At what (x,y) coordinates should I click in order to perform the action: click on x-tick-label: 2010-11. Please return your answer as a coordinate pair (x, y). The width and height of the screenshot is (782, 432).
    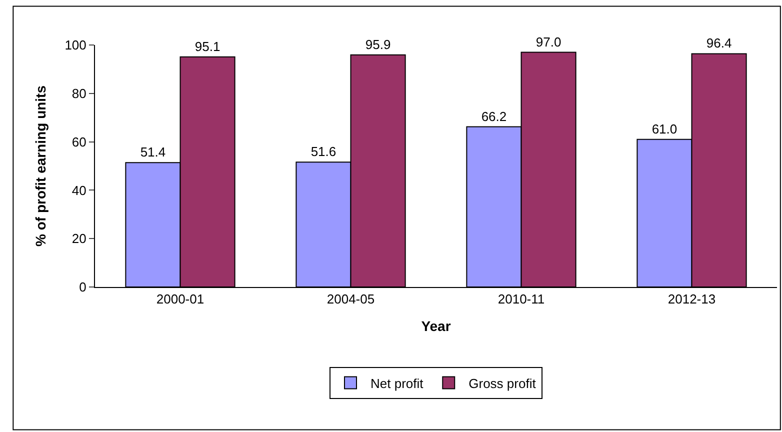
    Looking at the image, I should click on (521, 299).